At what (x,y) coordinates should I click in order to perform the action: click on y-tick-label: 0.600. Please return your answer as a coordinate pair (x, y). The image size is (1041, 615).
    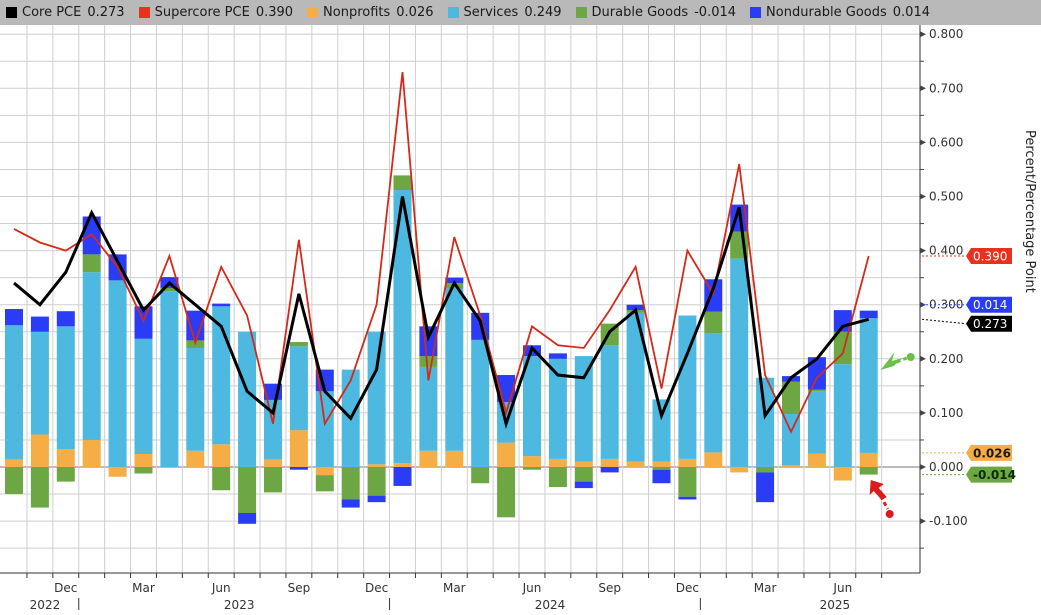
    Looking at the image, I should click on (946, 142).